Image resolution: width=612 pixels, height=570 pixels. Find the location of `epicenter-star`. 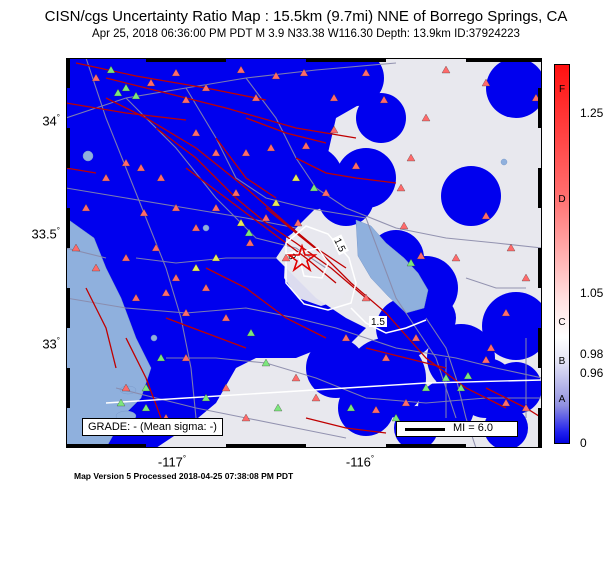

epicenter-star is located at coordinates (302, 258).